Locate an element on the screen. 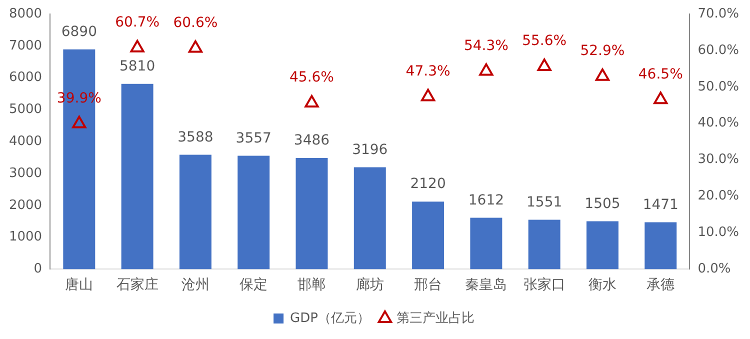  y2-tick-label: 70.0% is located at coordinates (719, 14).